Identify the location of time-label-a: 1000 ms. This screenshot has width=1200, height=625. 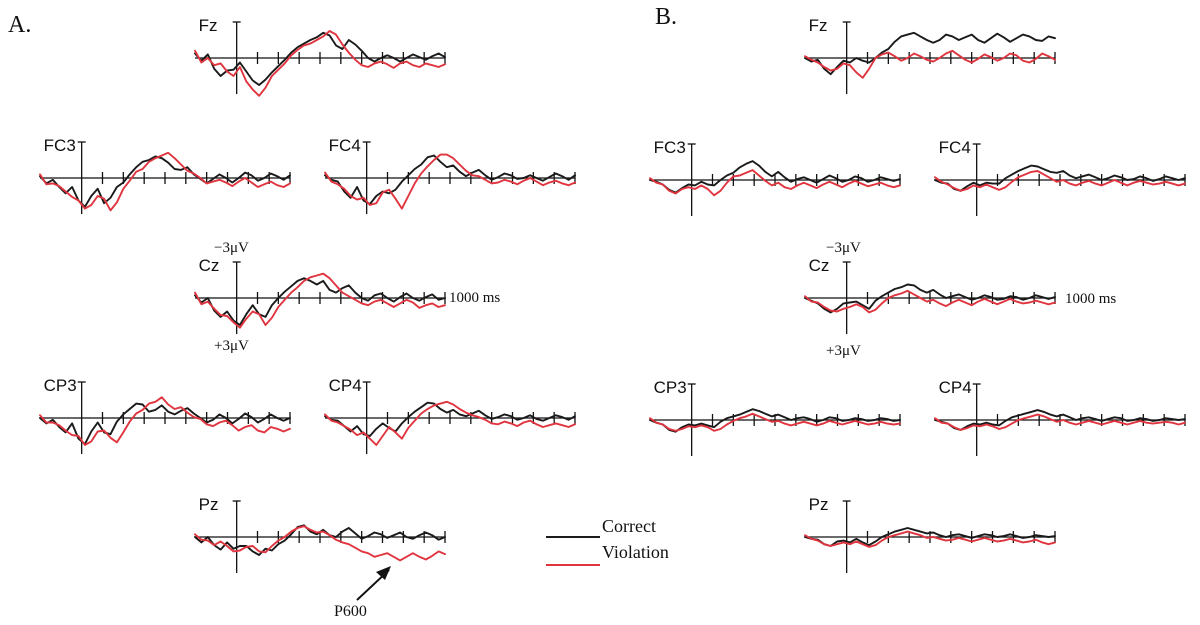
(474, 298).